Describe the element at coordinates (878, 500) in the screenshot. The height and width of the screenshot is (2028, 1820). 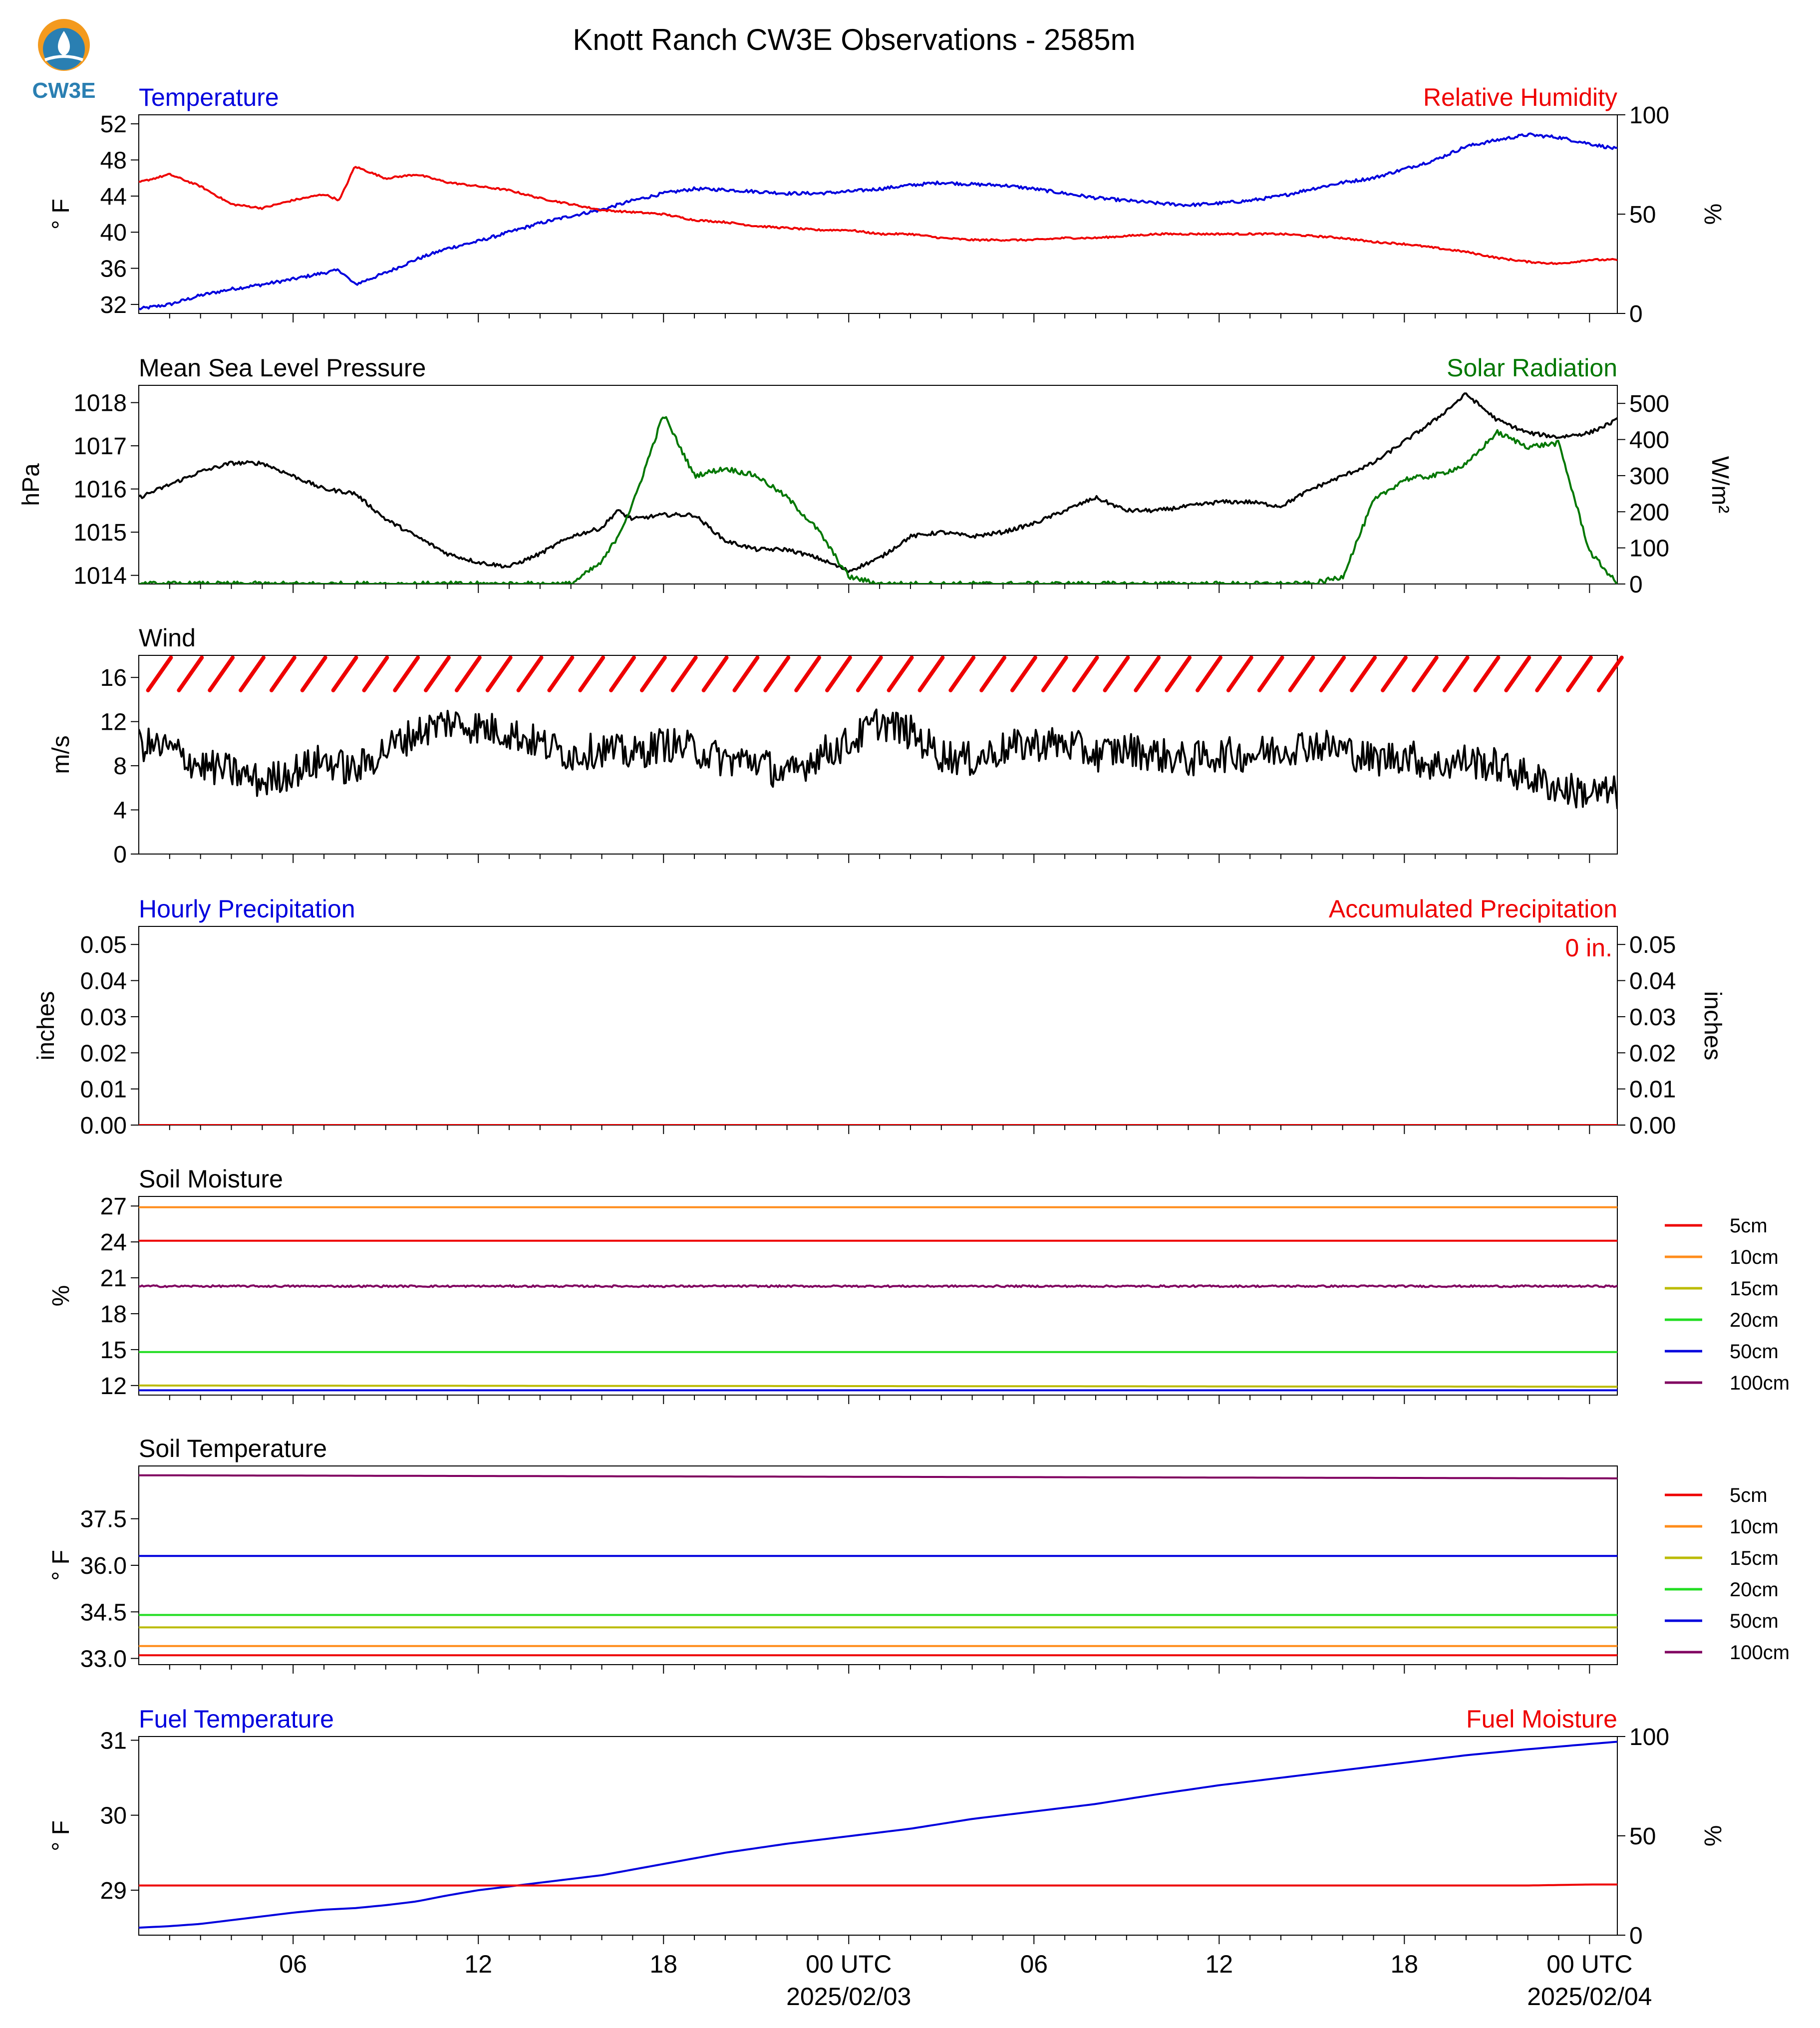
I see `pressure_solar-series-solar-radiation` at that location.